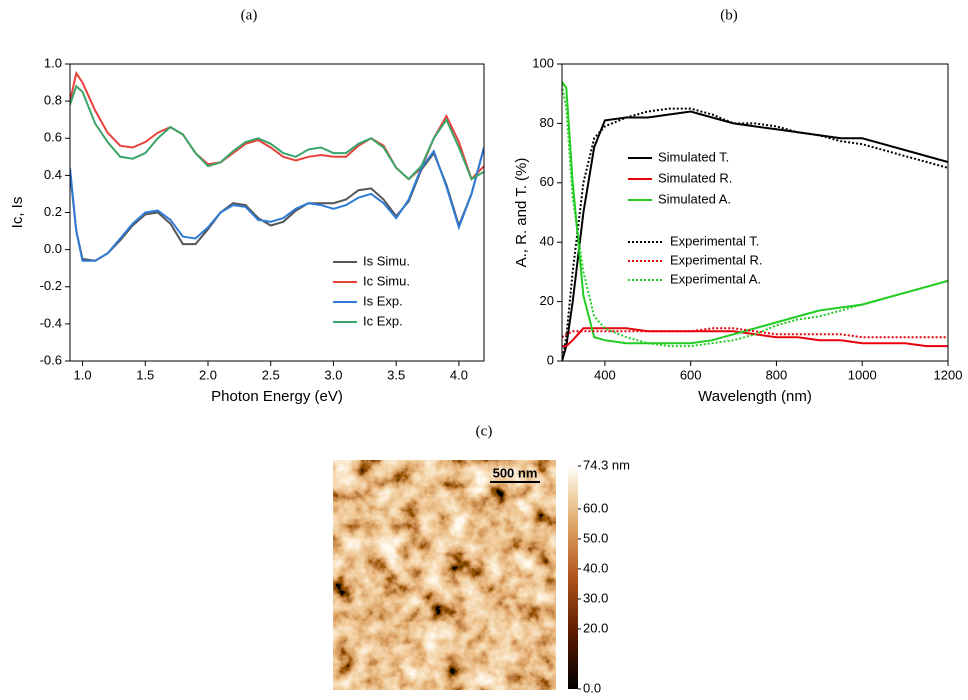  What do you see at coordinates (595, 567) in the screenshot?
I see `colorbar-tick-label: 40.0` at bounding box center [595, 567].